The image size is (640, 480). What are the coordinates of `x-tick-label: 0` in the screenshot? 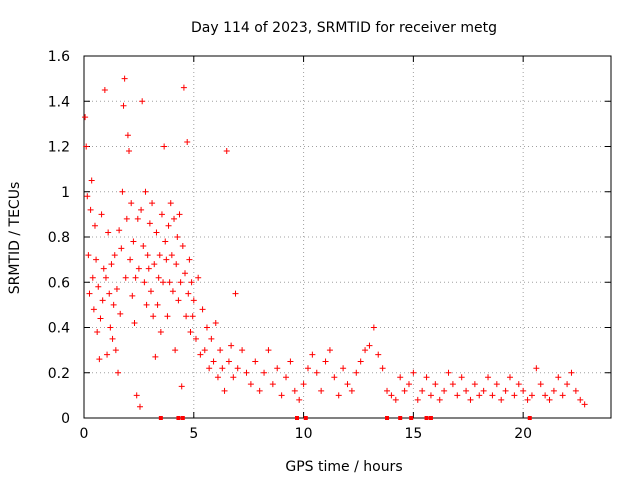 It's located at (84, 434).